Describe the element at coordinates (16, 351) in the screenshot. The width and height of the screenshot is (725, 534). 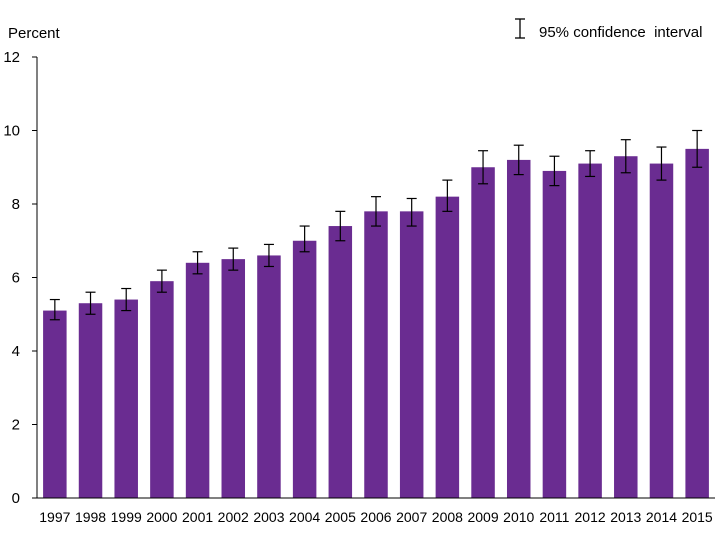
I see `y-tick-label: 4` at that location.